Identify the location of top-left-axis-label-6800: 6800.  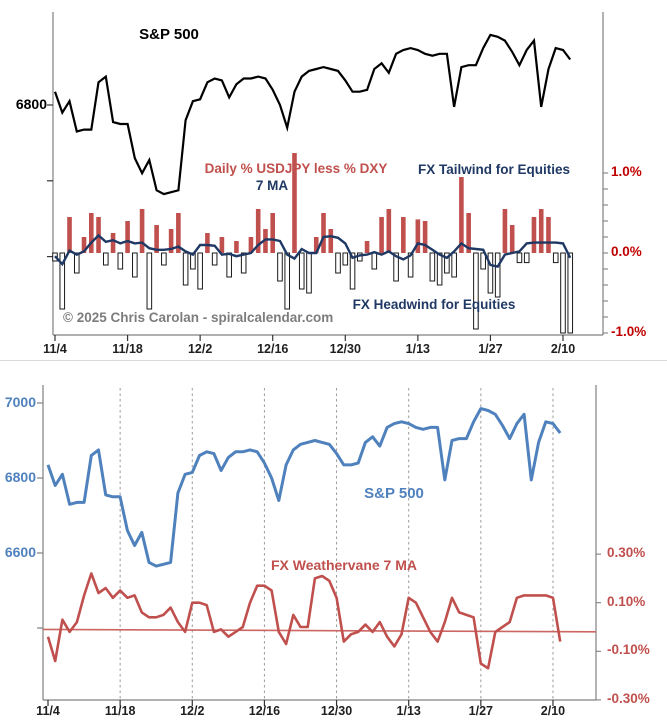
(31, 104).